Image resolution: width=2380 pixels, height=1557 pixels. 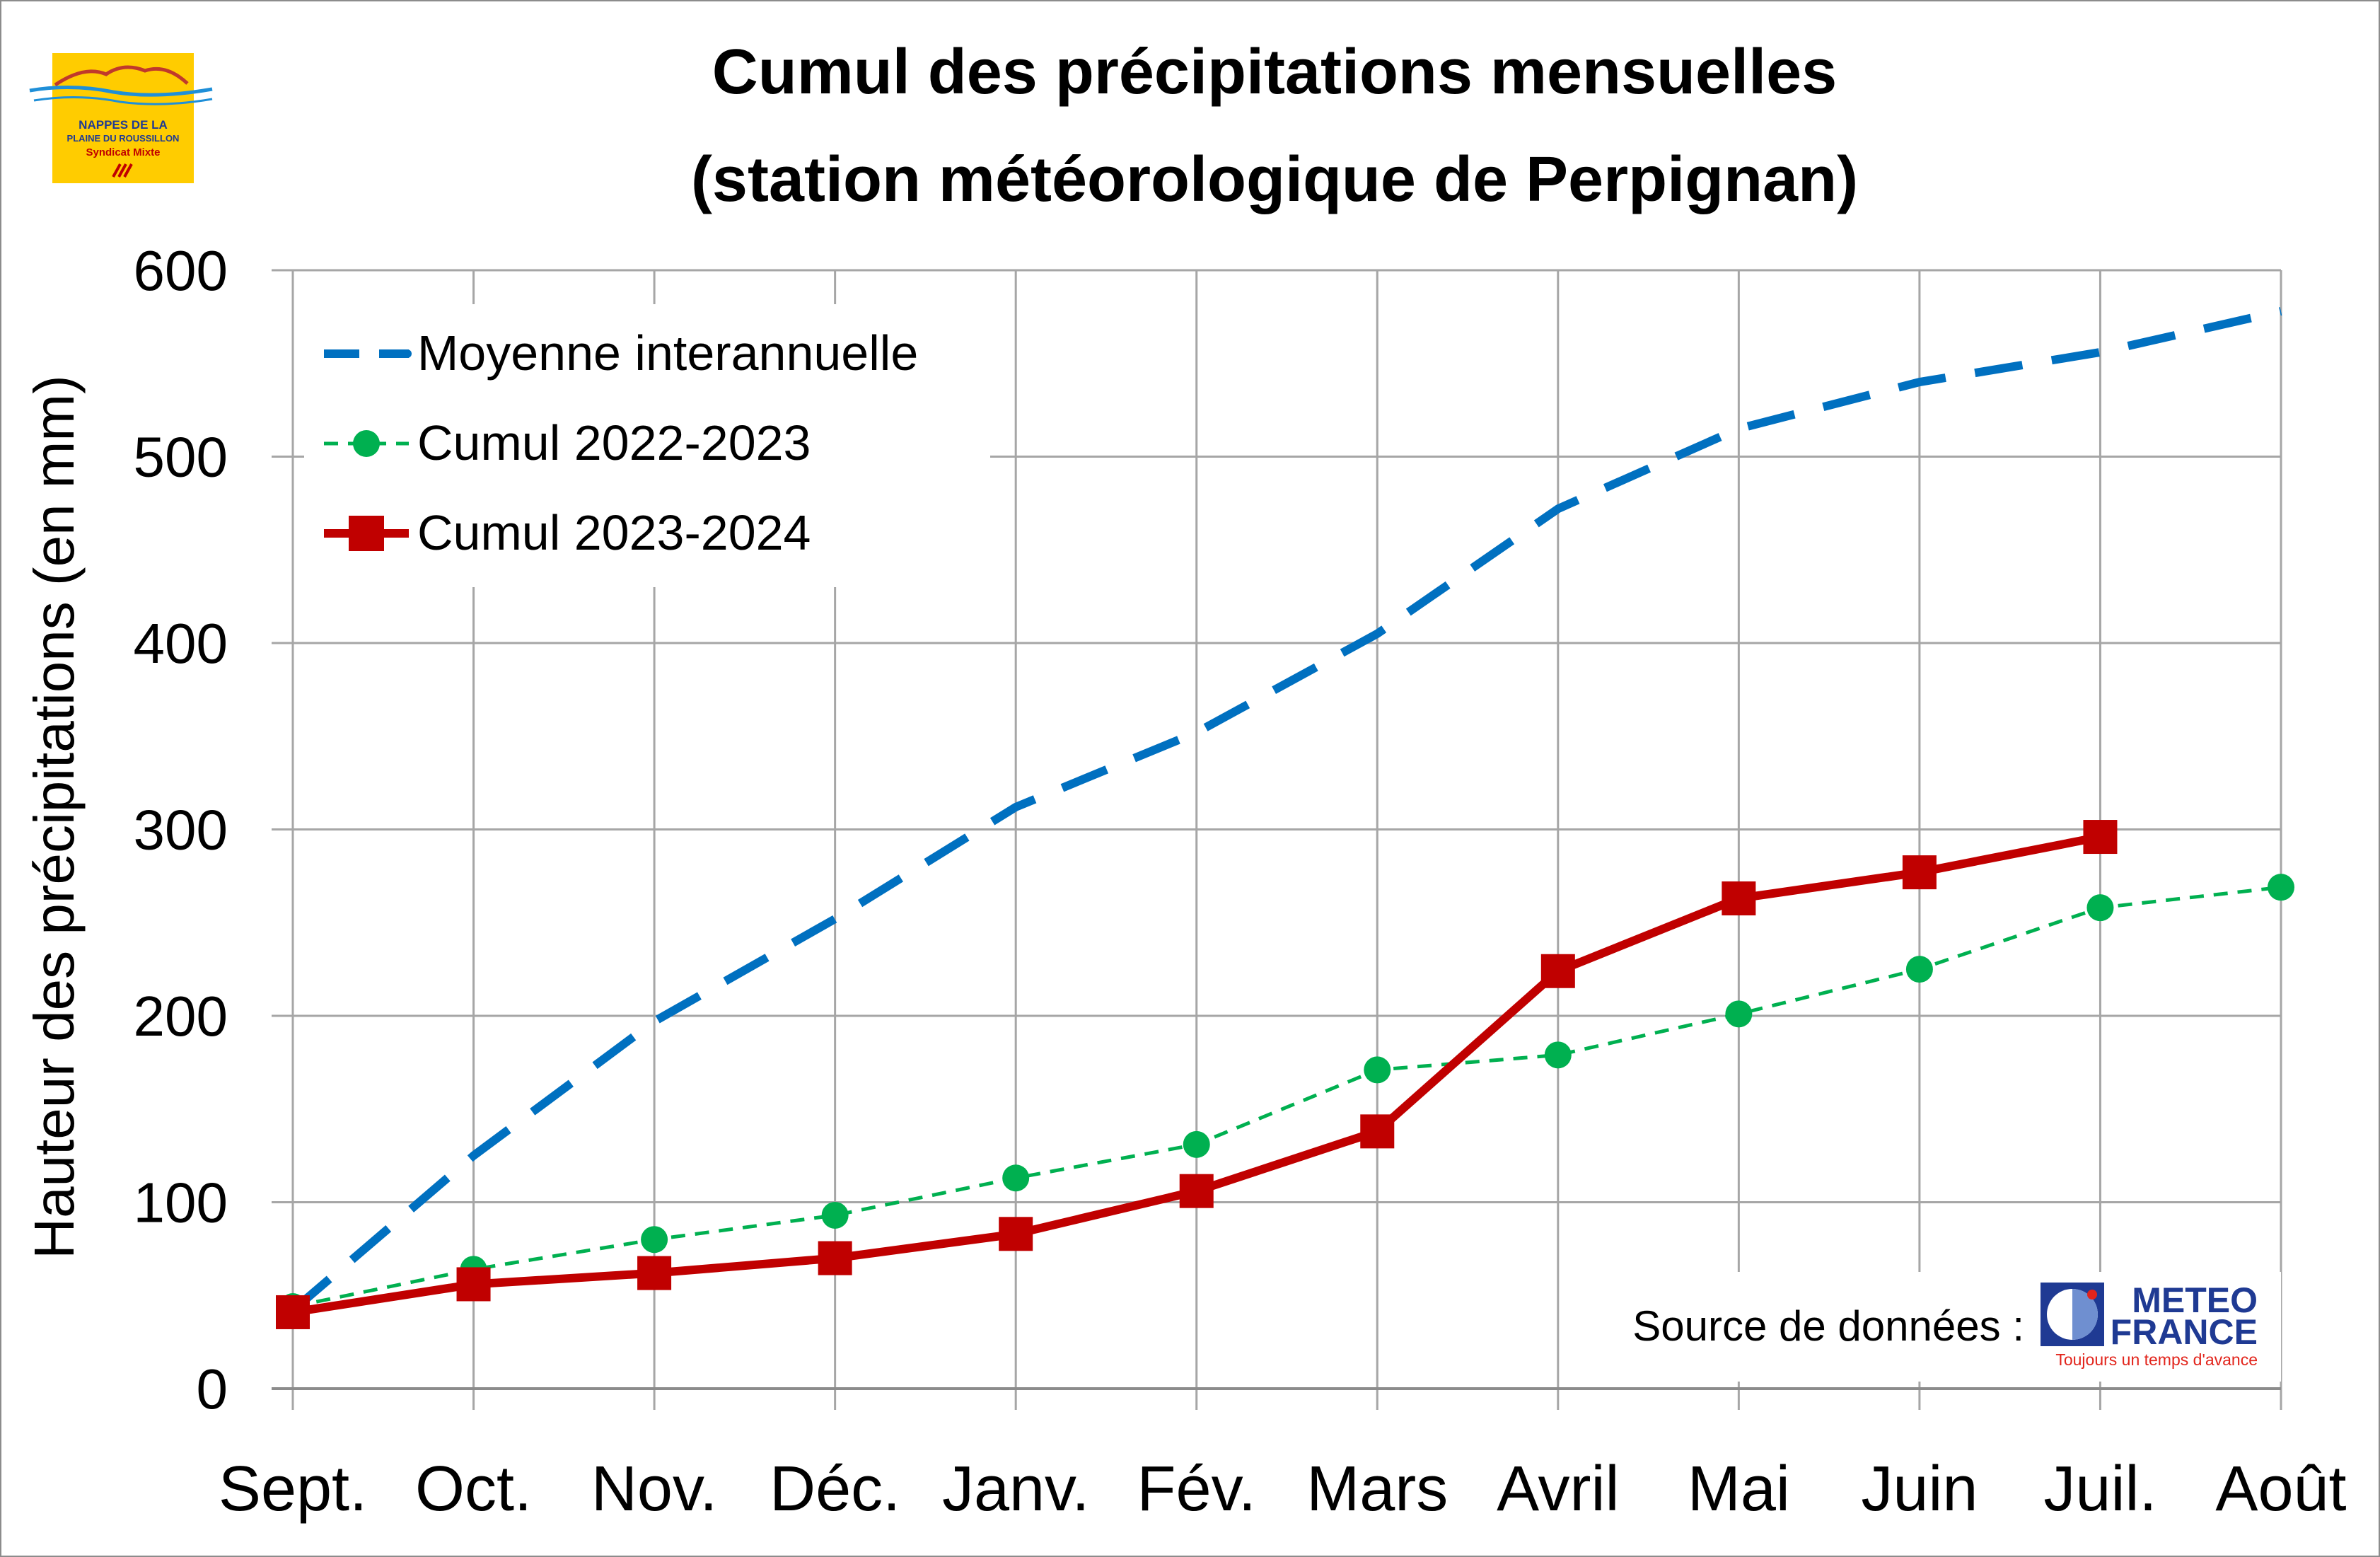 I want to click on source-background, so click(x=1938, y=1327).